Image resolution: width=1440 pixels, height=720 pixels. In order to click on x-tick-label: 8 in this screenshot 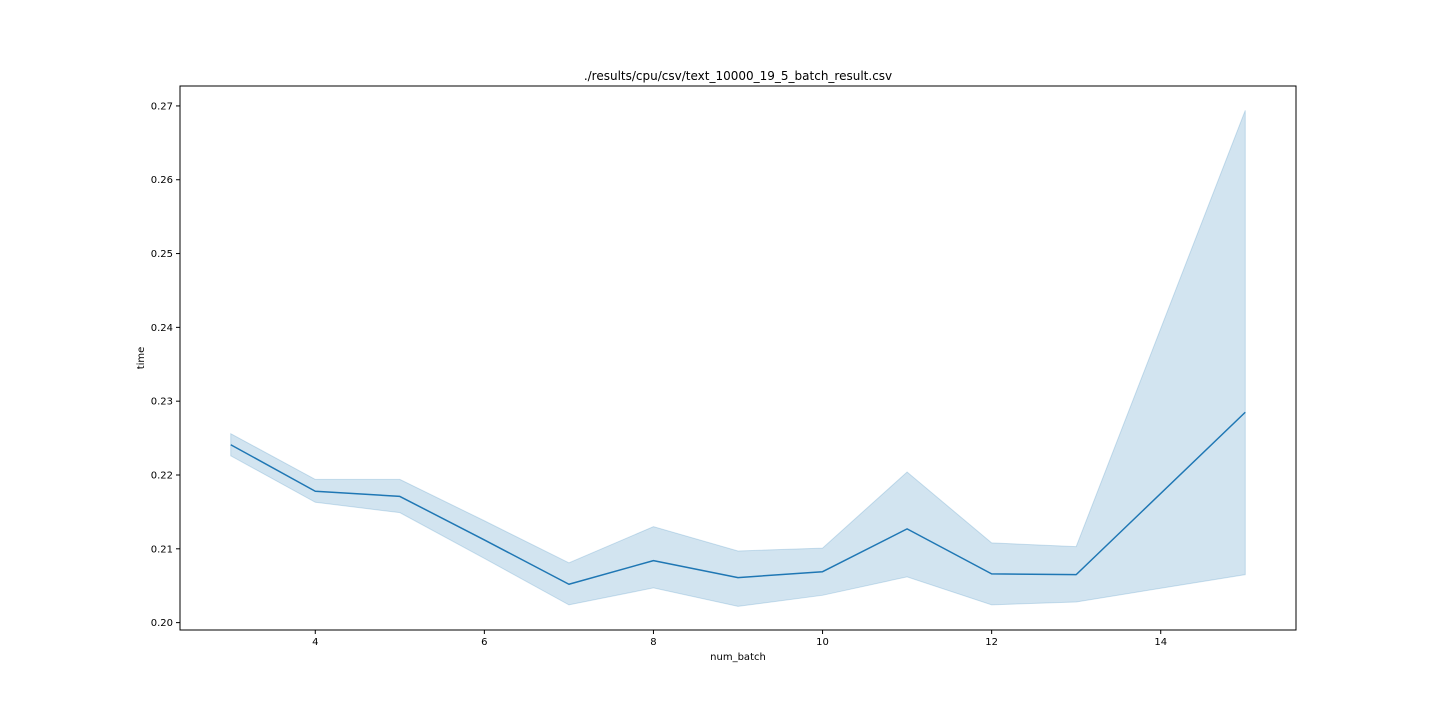, I will do `click(653, 642)`.